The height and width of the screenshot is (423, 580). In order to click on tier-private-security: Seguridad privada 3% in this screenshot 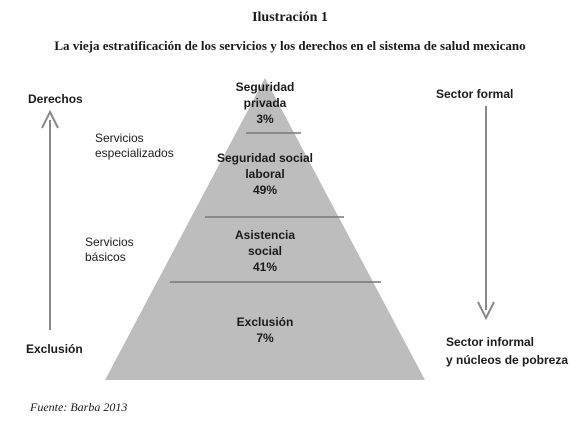, I will do `click(265, 103)`.